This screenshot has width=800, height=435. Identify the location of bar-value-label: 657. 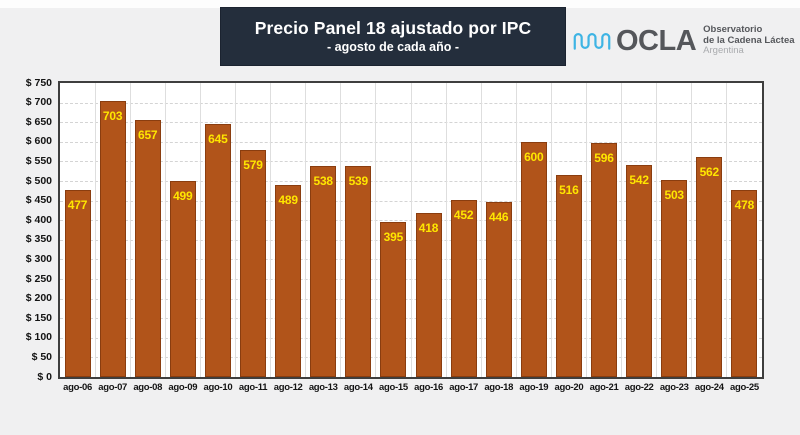
(147, 134).